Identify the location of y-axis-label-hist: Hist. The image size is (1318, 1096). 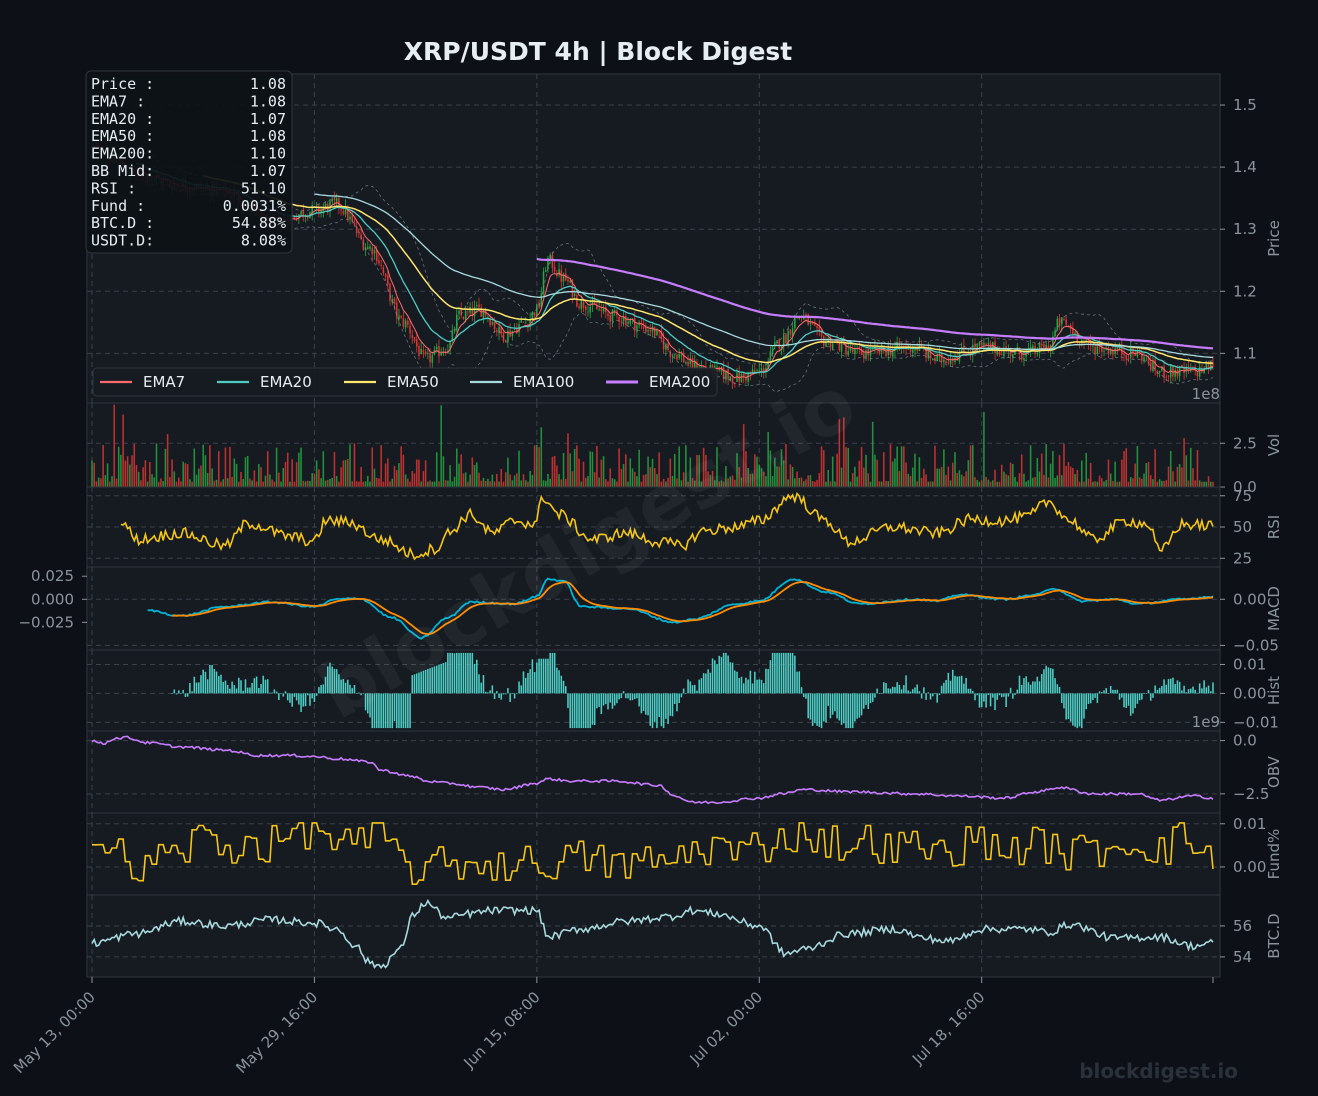
(1274, 690).